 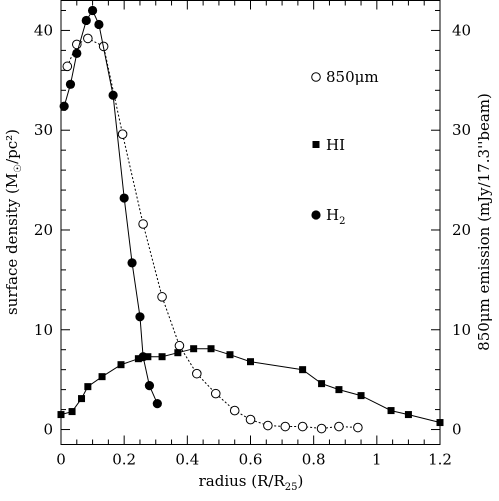 I want to click on x-axis-title-main: radius (R/R, so click(x=242, y=481).